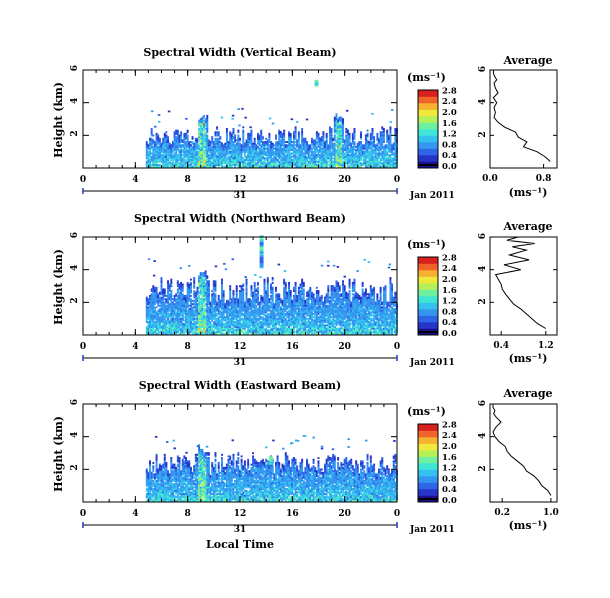 The image size is (610, 598). Describe the element at coordinates (437, 129) in the screenshot. I see `colorbar: 0.00.40.81.21.62.02.42.8` at that location.